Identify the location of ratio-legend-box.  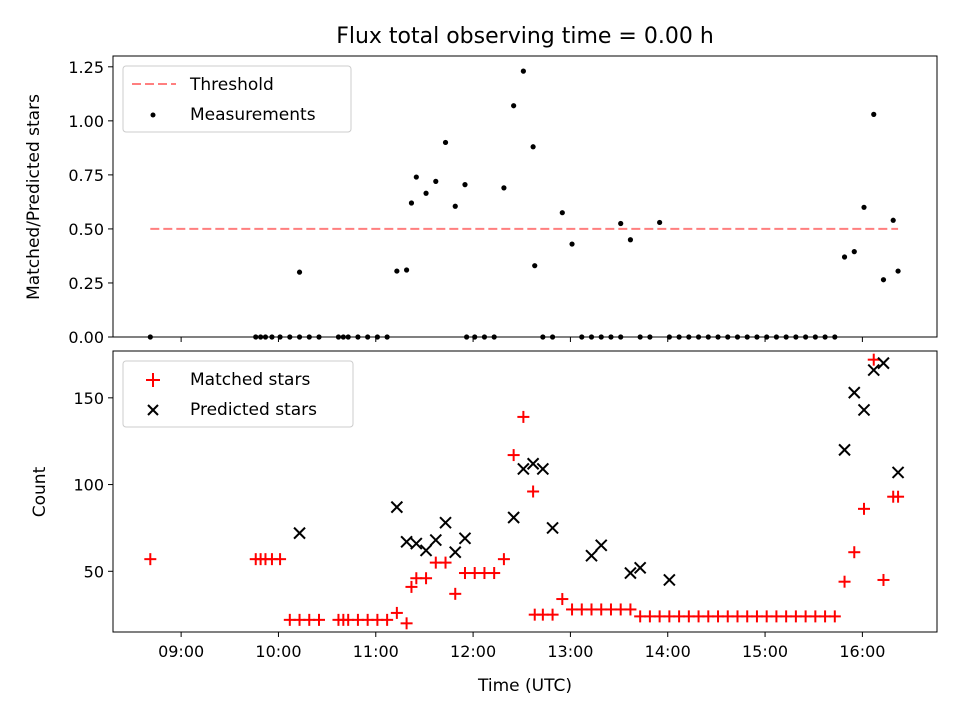
(237, 99).